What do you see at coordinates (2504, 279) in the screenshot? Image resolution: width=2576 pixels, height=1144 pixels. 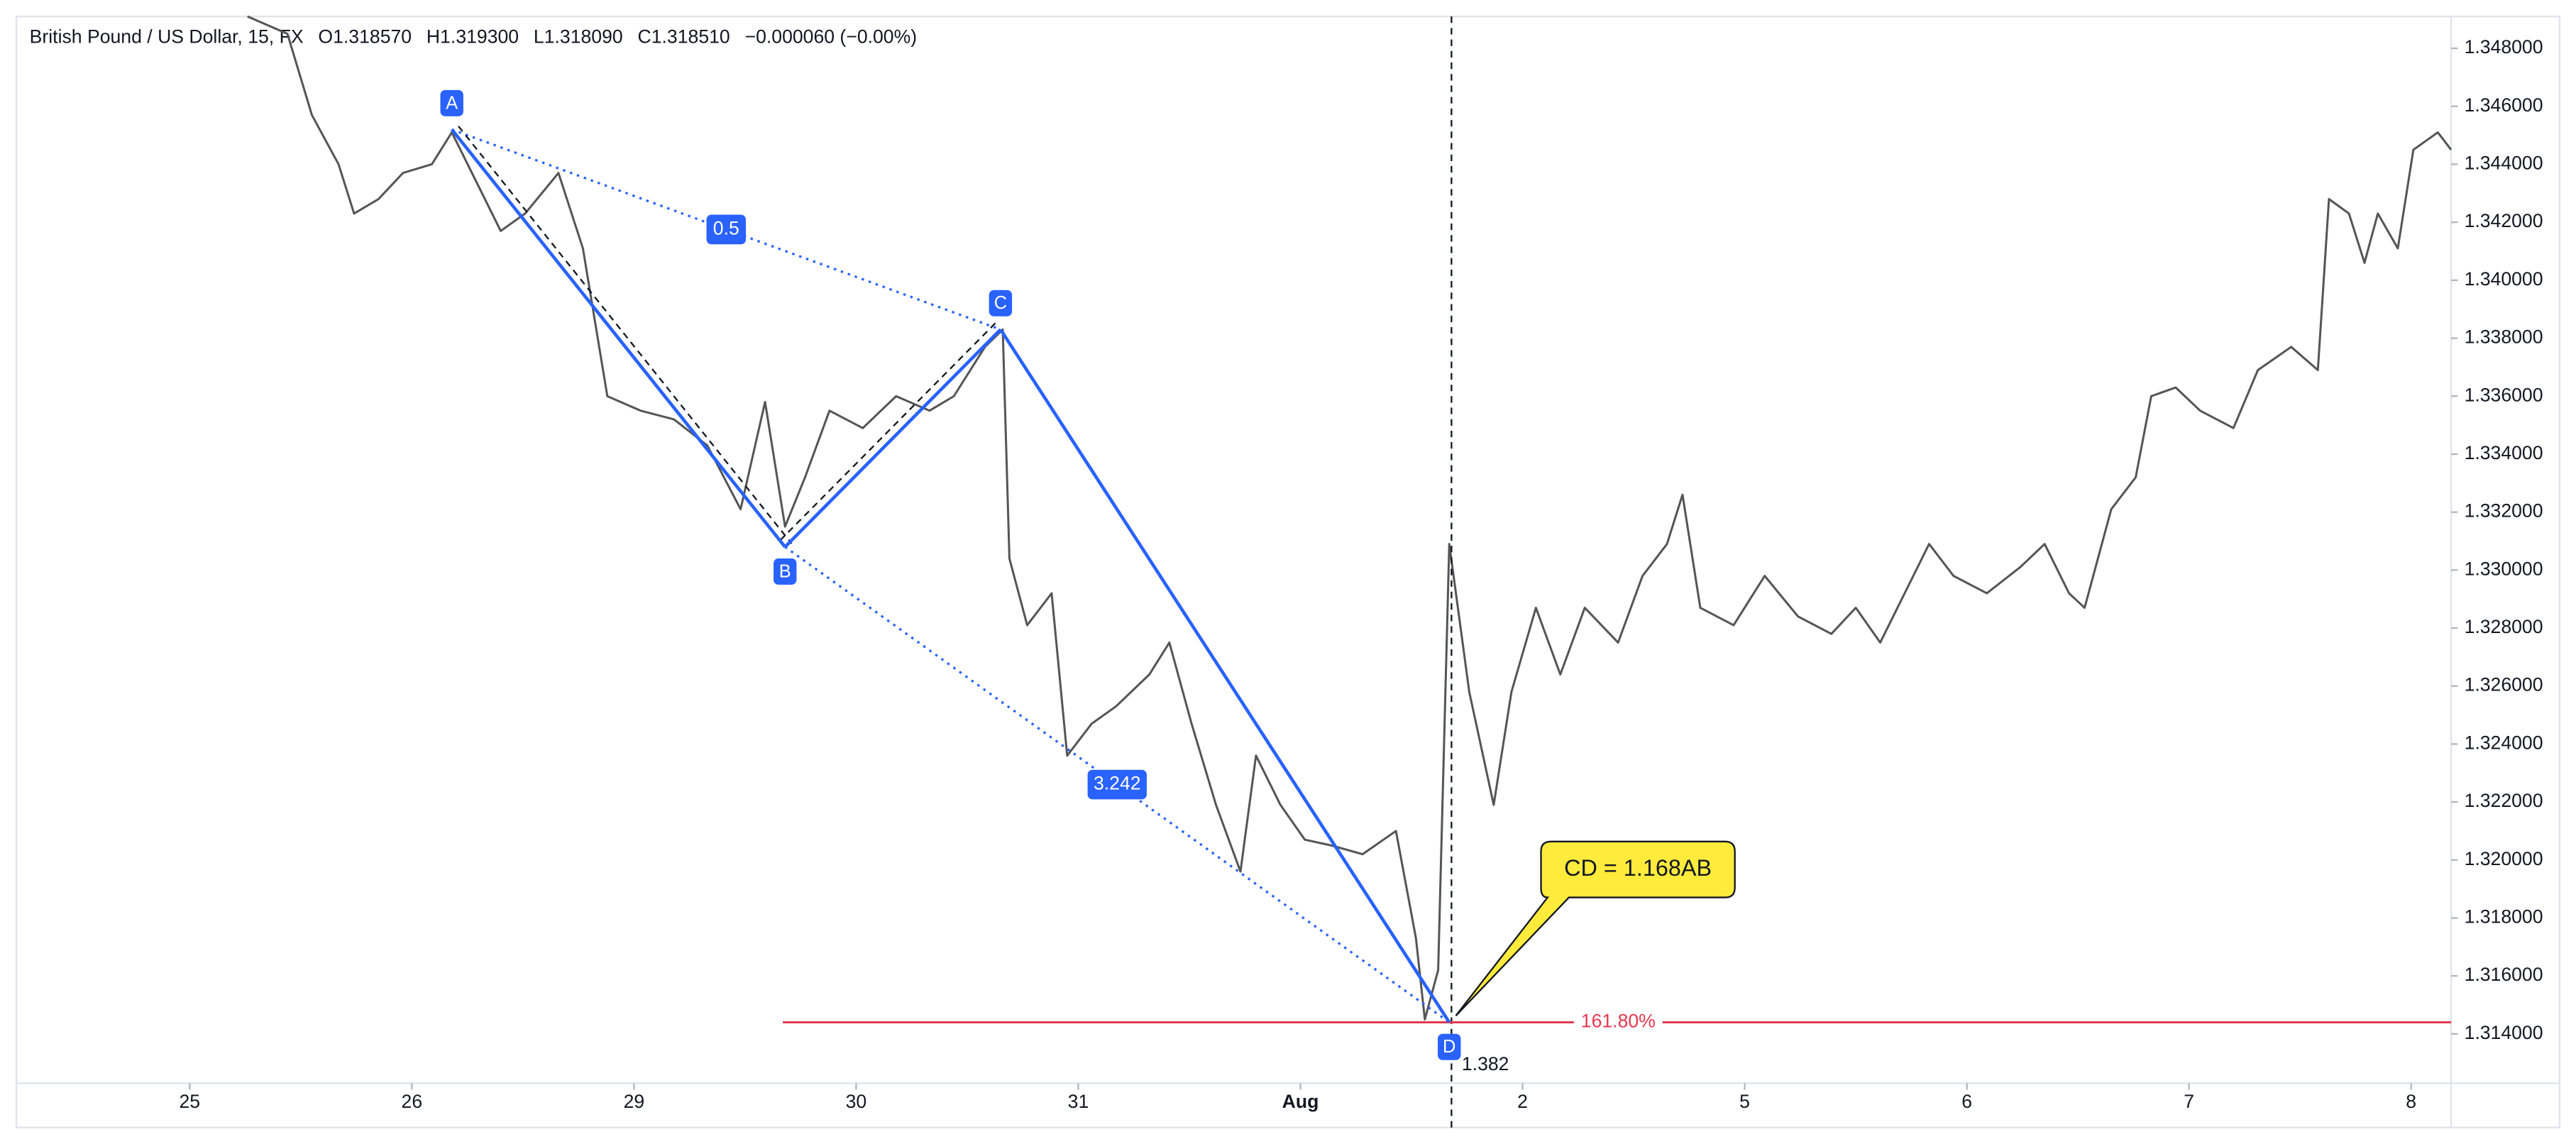 I see `y-tick-label: 1.340000` at bounding box center [2504, 279].